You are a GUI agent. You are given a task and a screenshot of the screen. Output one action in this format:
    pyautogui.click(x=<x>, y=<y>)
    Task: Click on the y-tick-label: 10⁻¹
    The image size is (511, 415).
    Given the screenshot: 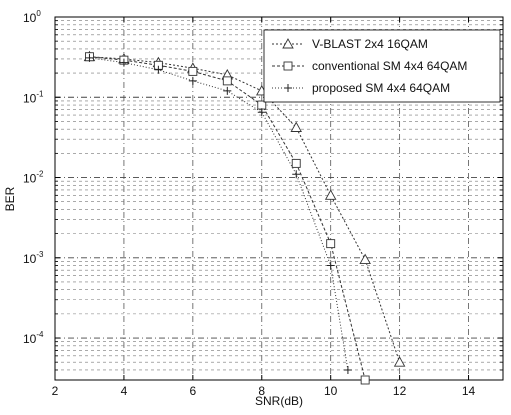 What is the action you would take?
    pyautogui.click(x=33, y=97)
    